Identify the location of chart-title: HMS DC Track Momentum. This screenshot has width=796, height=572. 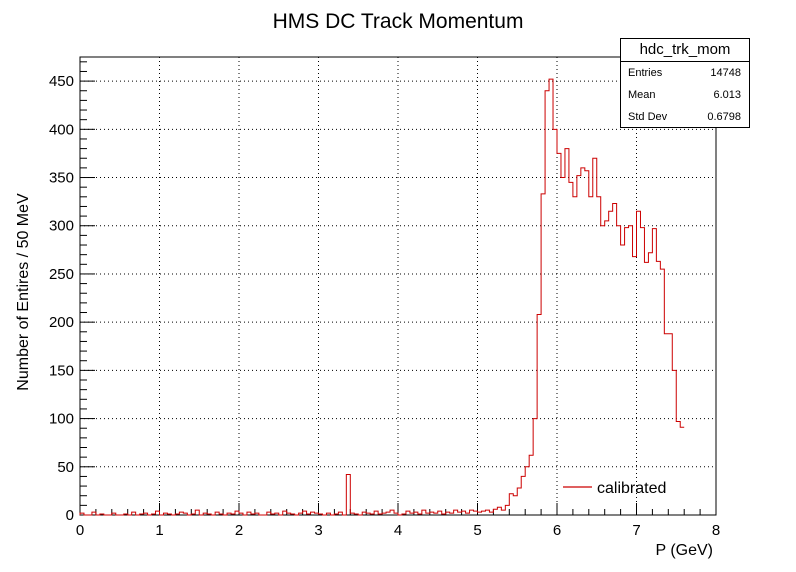
(398, 21).